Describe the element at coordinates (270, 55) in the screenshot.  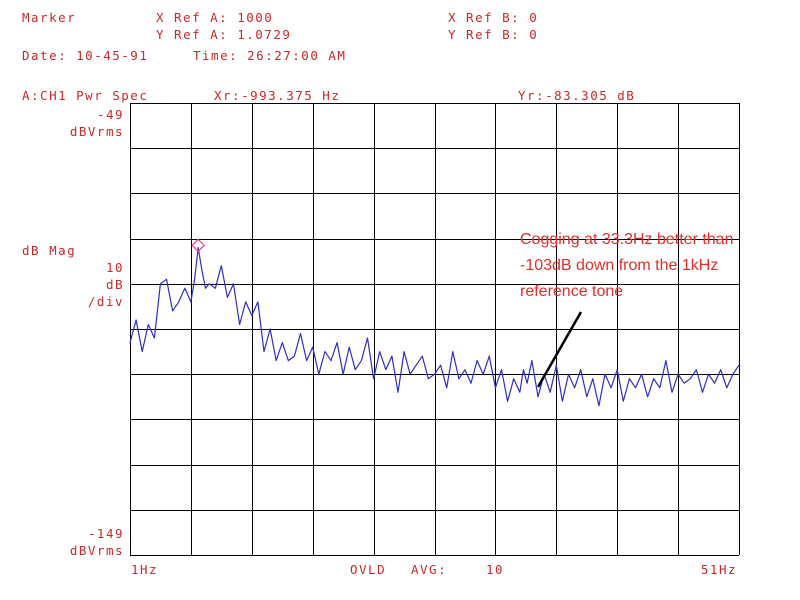
I see `time-readout: Time: 26:27:00 AM` at that location.